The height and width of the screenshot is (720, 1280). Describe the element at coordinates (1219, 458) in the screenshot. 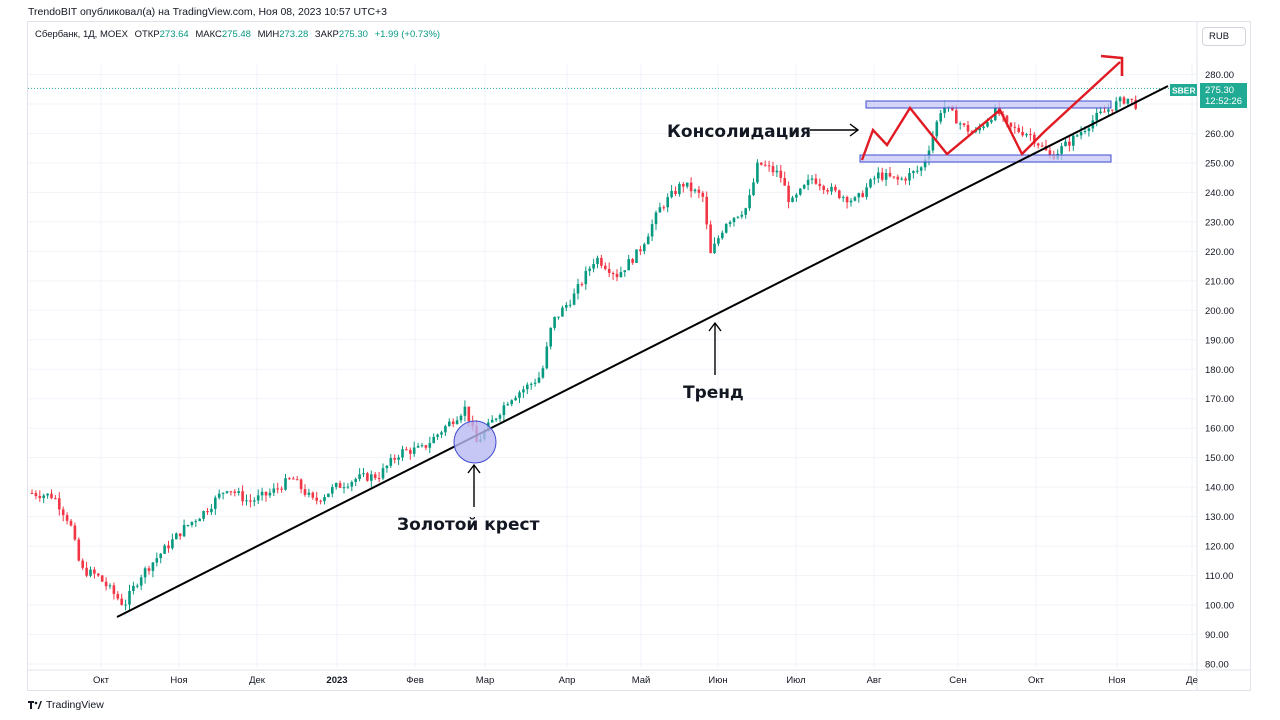

I see `y-tick-label: 150.00` at that location.